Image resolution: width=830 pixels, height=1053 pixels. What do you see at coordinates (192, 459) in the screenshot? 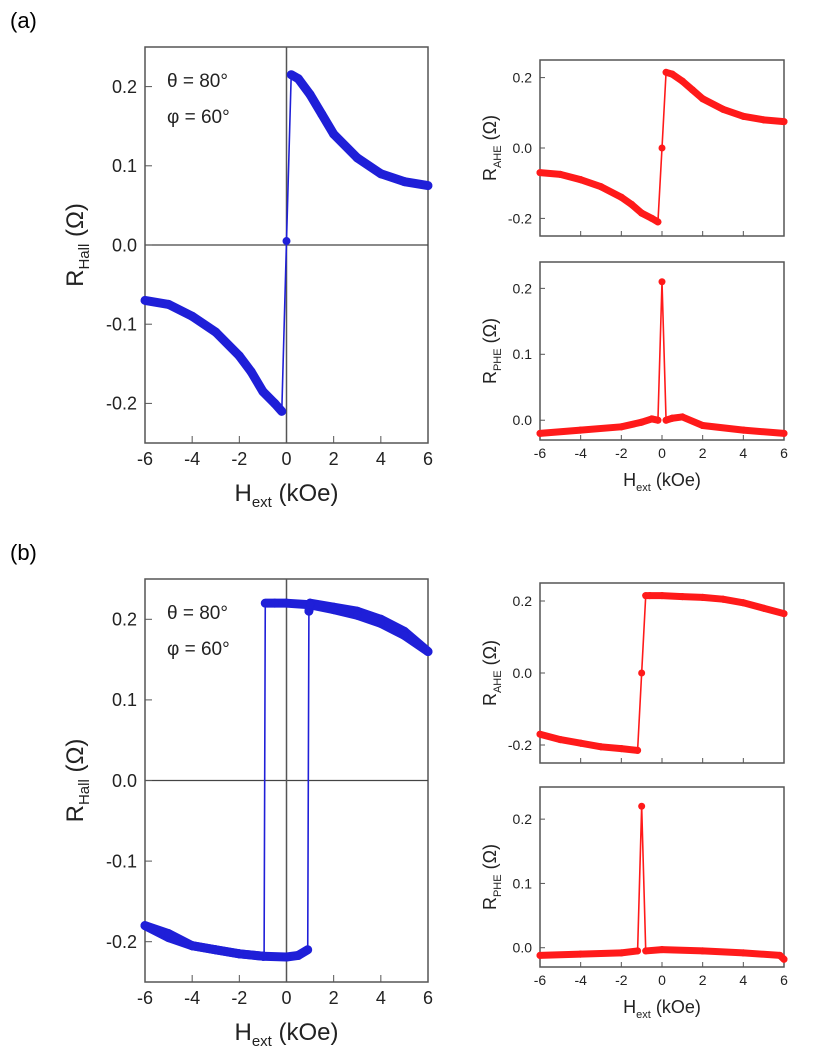
I see `x-tick-label: -4` at bounding box center [192, 459].